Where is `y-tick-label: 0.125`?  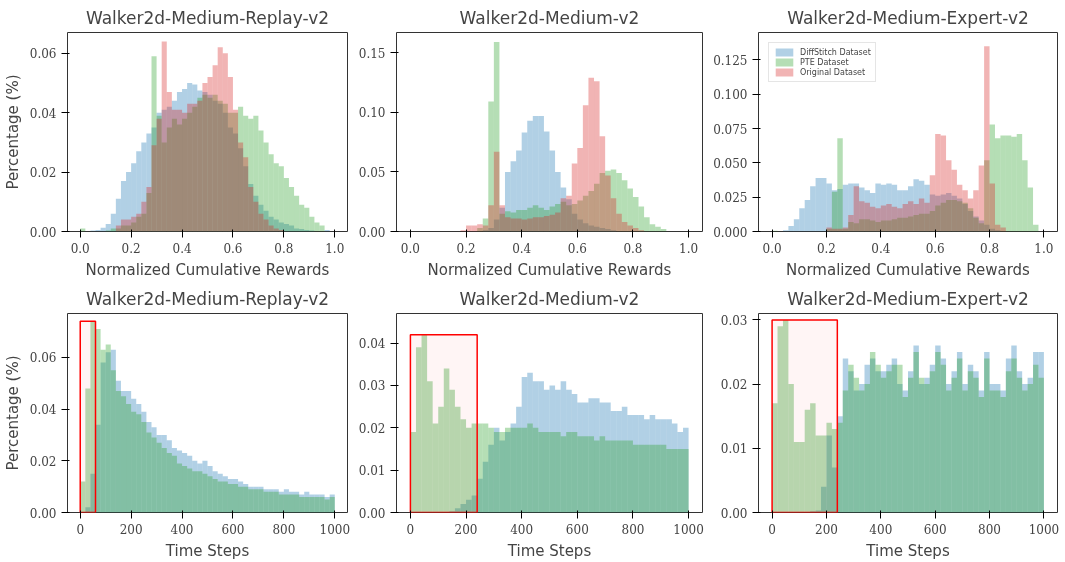
y-tick-label: 0.125 is located at coordinates (730, 60).